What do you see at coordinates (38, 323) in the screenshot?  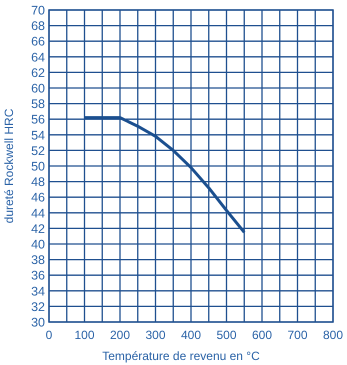 I see `y-tick-label: 30` at bounding box center [38, 323].